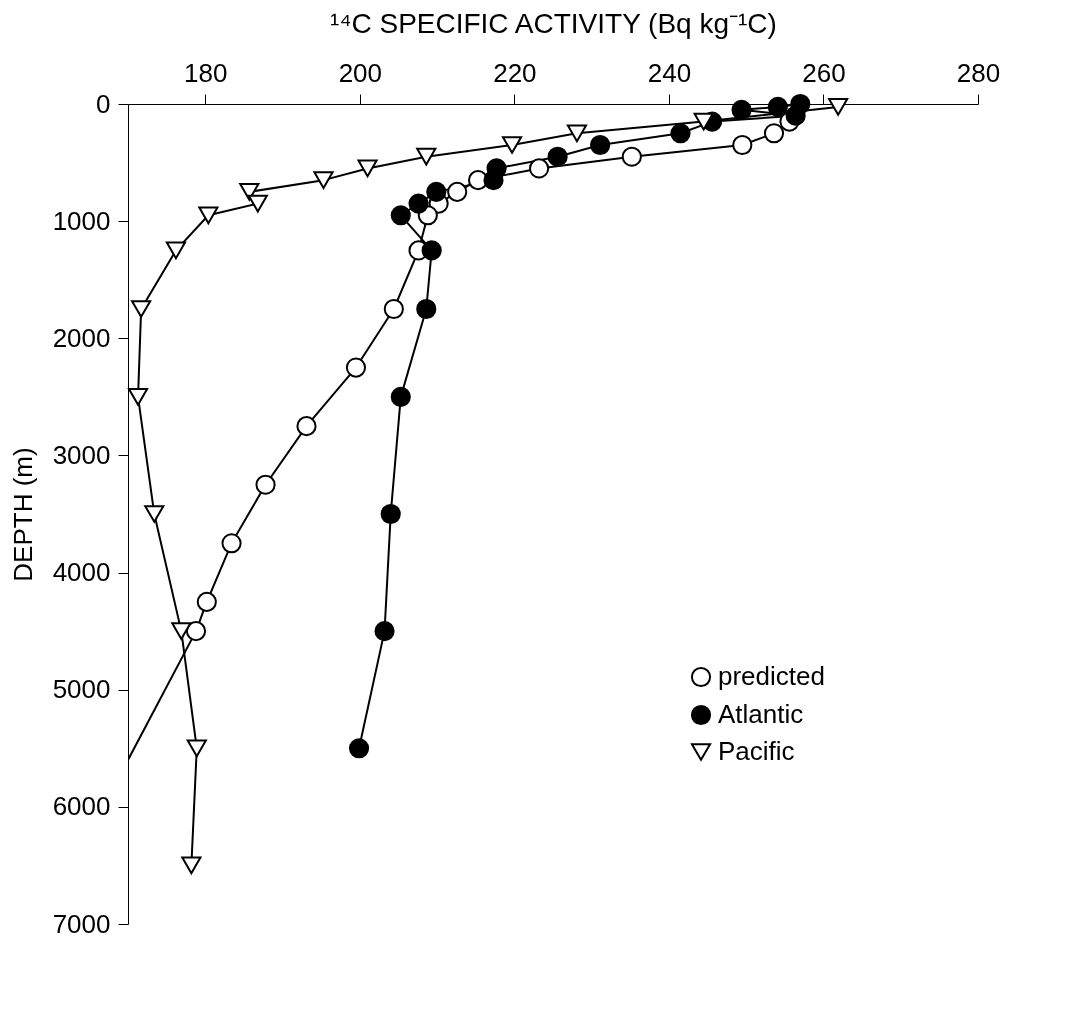 Image resolution: width=1071 pixels, height=1022 pixels. Describe the element at coordinates (206, 72) in the screenshot. I see `x-tick-label: 180` at that location.